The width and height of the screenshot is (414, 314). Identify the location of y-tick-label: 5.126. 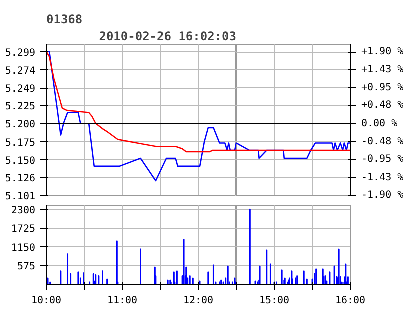
(20, 178).